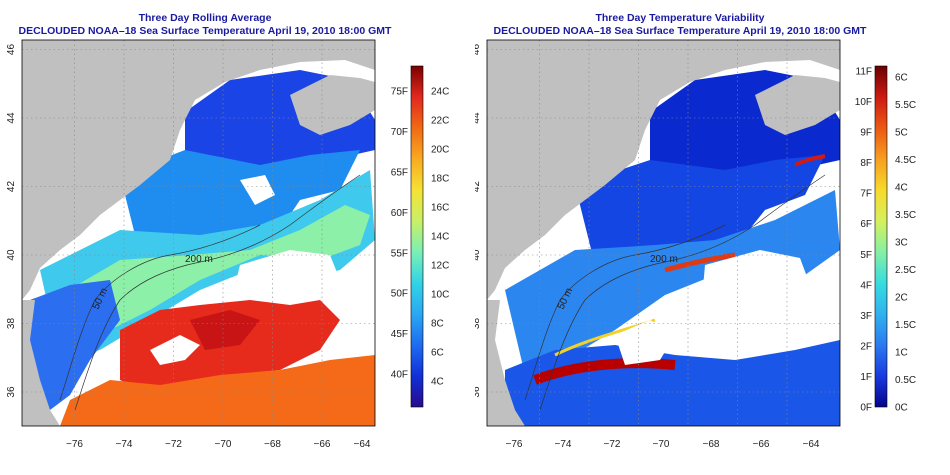  I want to click on colorbar-label-f: 45F, so click(399, 334).